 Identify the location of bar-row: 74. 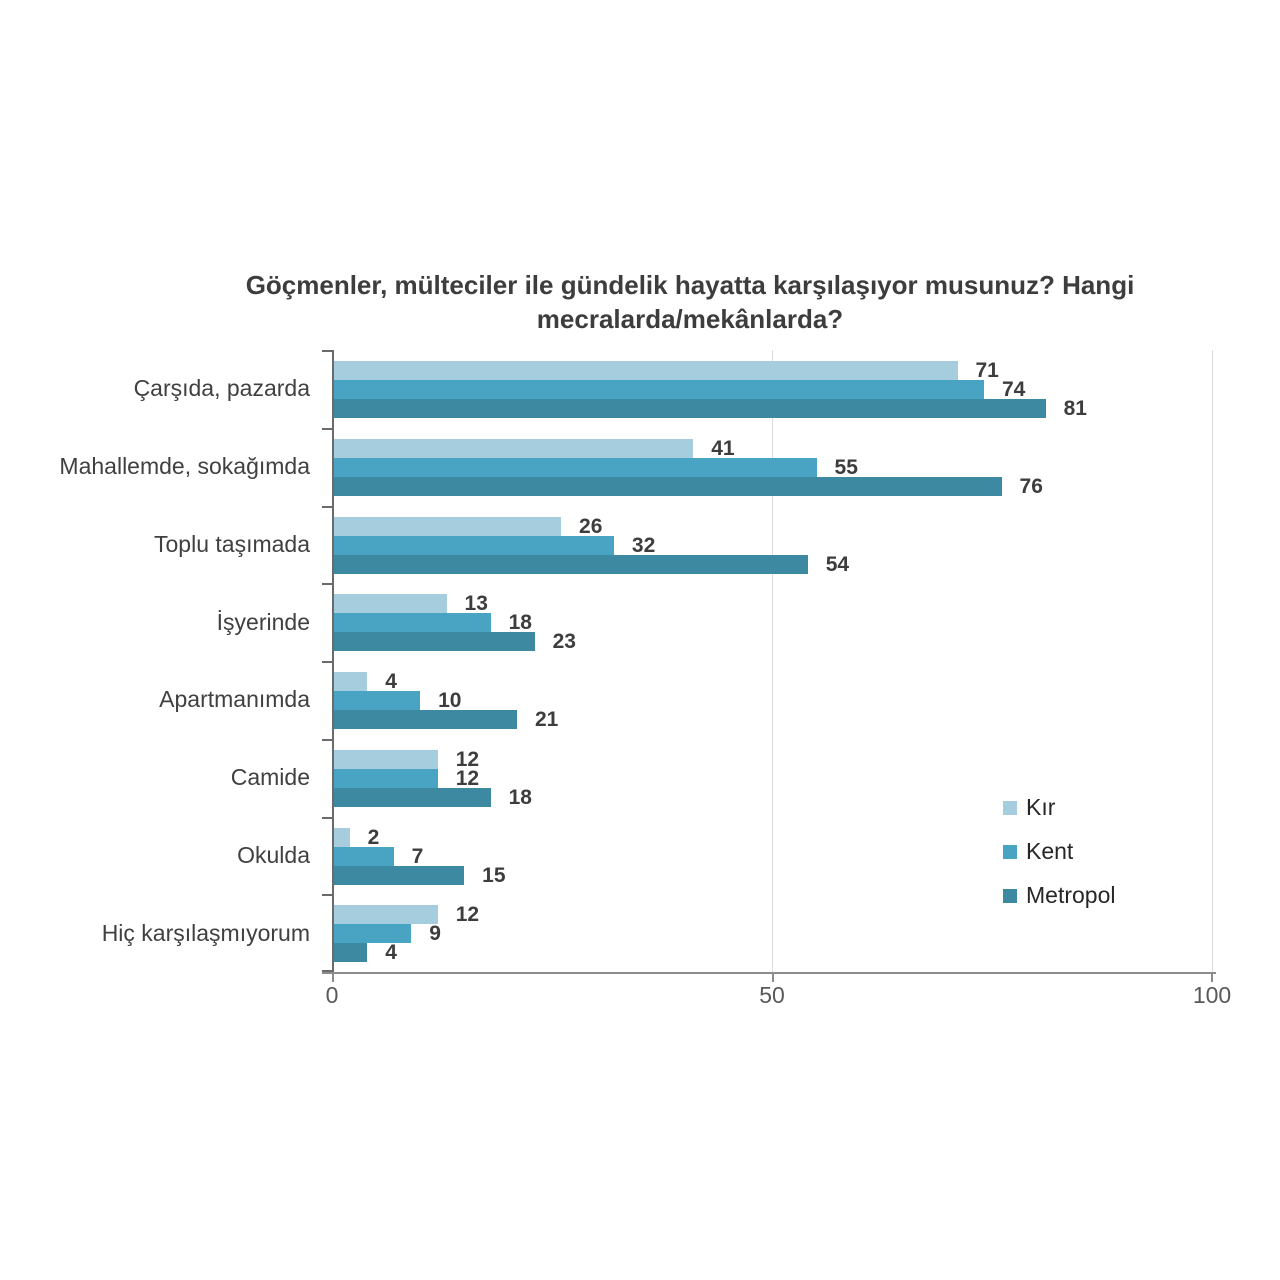
(772, 389).